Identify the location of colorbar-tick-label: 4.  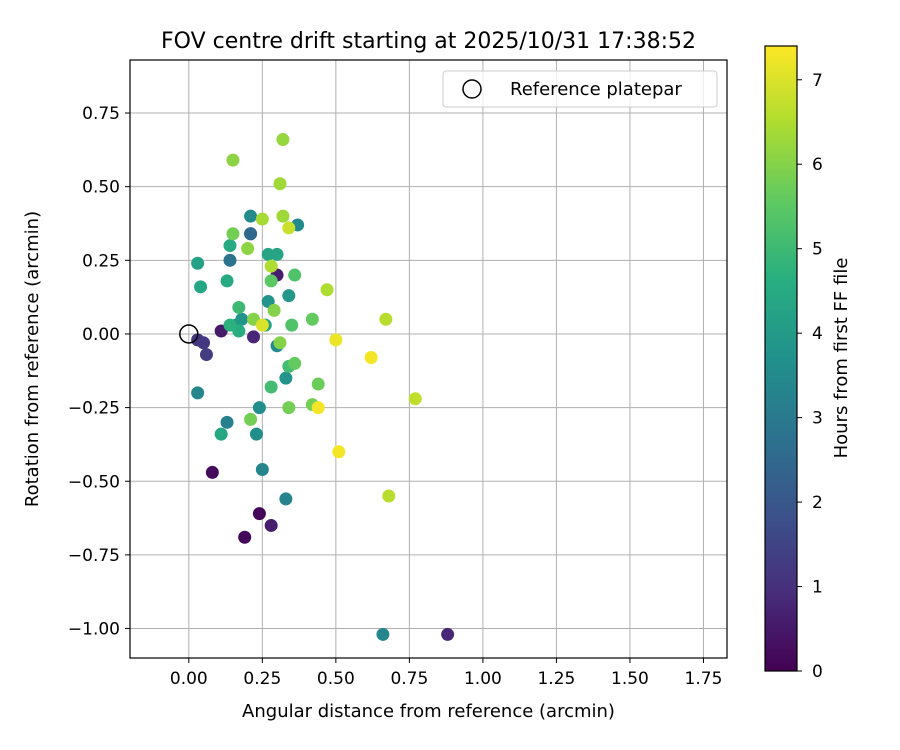
(817, 334).